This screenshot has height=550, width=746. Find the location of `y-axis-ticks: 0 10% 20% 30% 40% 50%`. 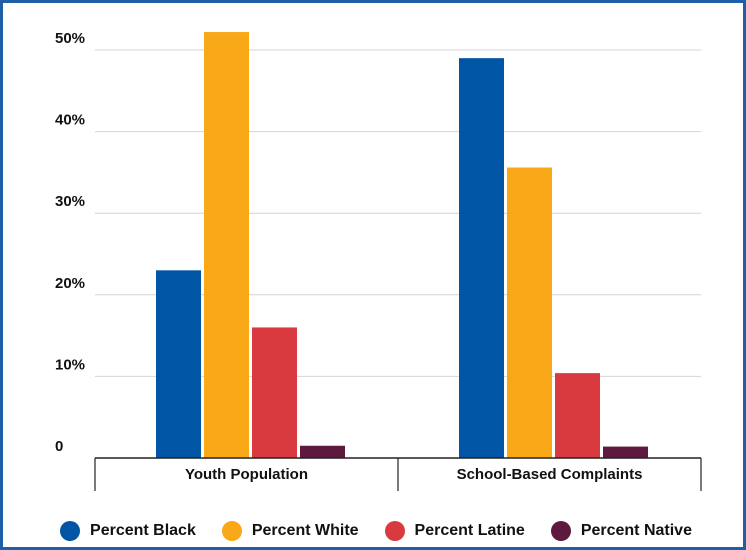

y-axis-ticks: 0 10% 20% 30% 40% 50% is located at coordinates (70, 242).